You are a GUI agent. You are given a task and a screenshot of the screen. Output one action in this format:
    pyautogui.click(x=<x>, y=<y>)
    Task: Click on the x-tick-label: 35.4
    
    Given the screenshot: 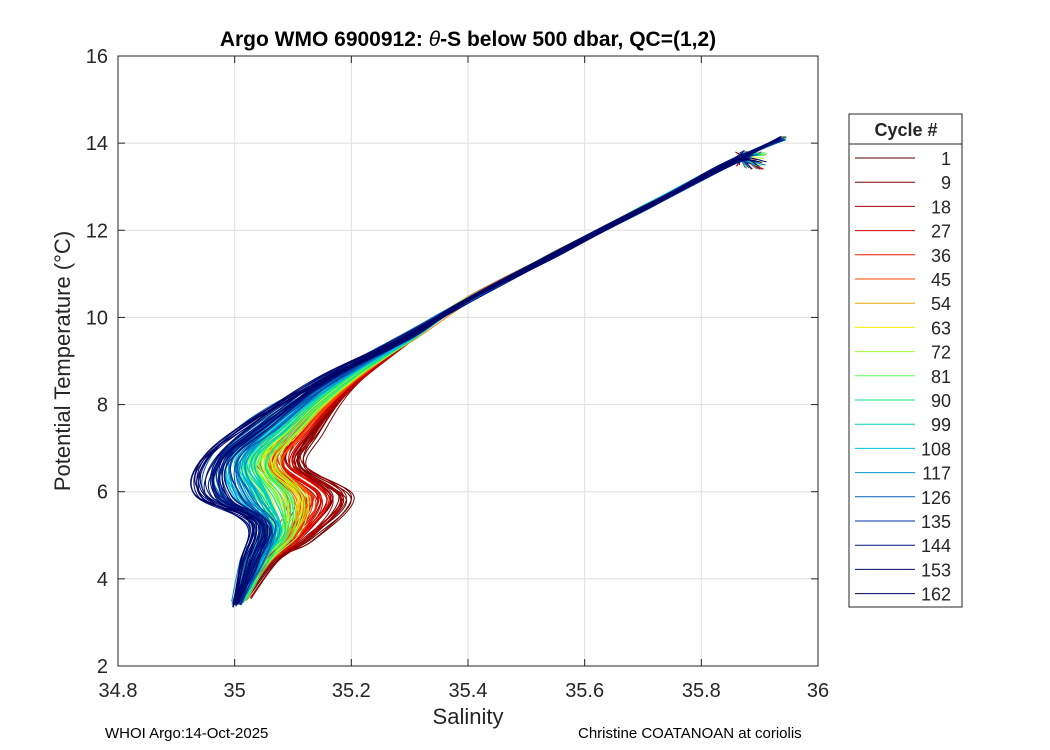 What is the action you would take?
    pyautogui.click(x=468, y=691)
    